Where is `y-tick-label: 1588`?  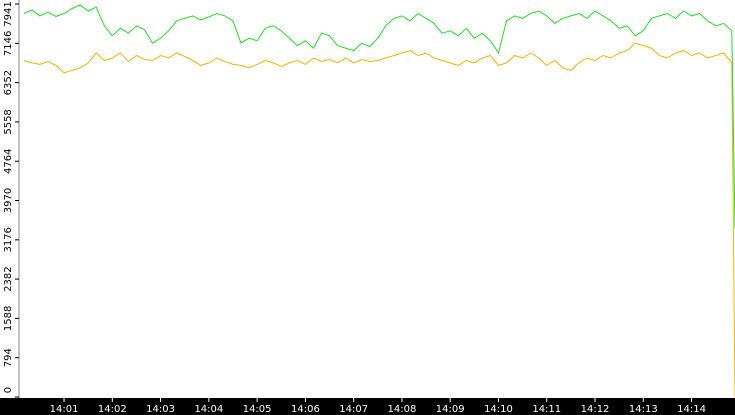
y-tick-label: 1588 is located at coordinates (8, 318).